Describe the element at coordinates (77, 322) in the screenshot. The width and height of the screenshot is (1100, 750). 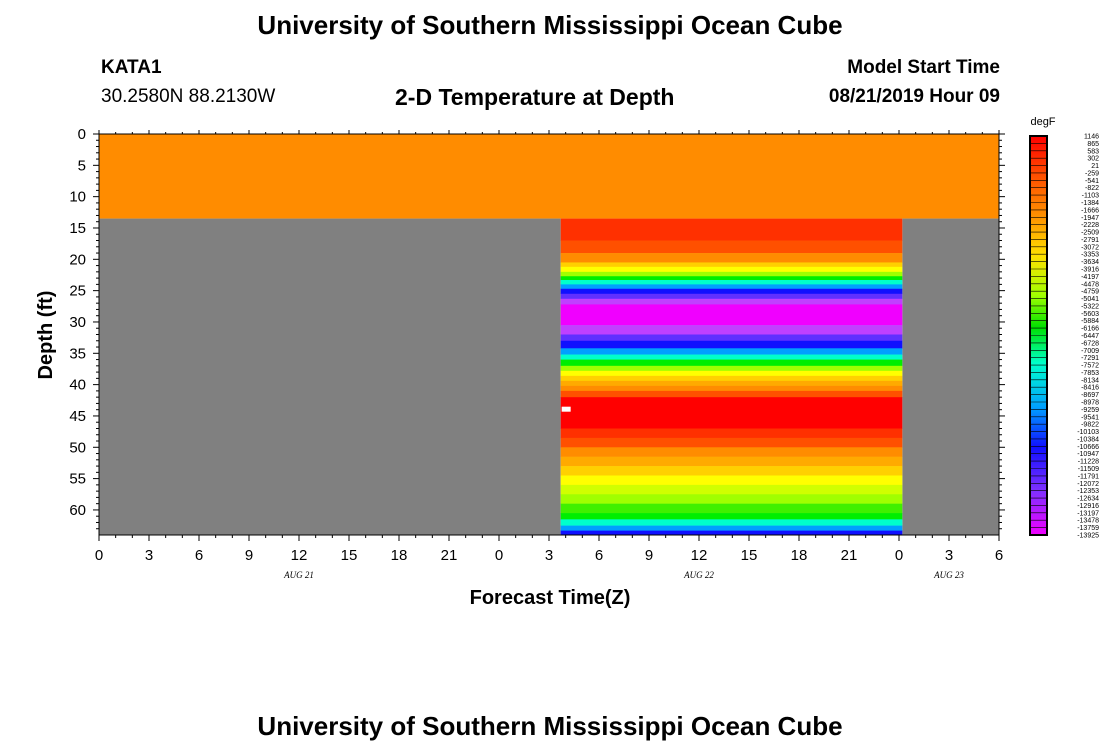
I see `y-tick-label: 30` at that location.